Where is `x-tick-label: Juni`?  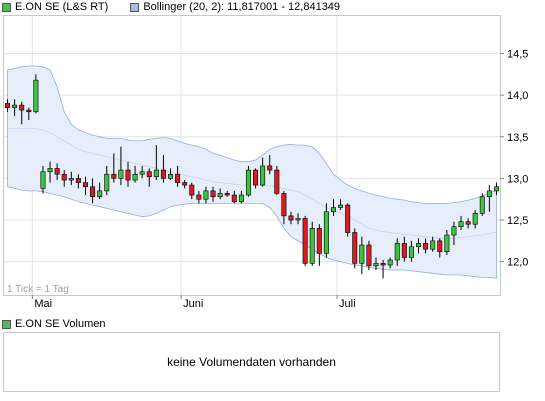
x-tick-label: Juni is located at coordinates (193, 304).